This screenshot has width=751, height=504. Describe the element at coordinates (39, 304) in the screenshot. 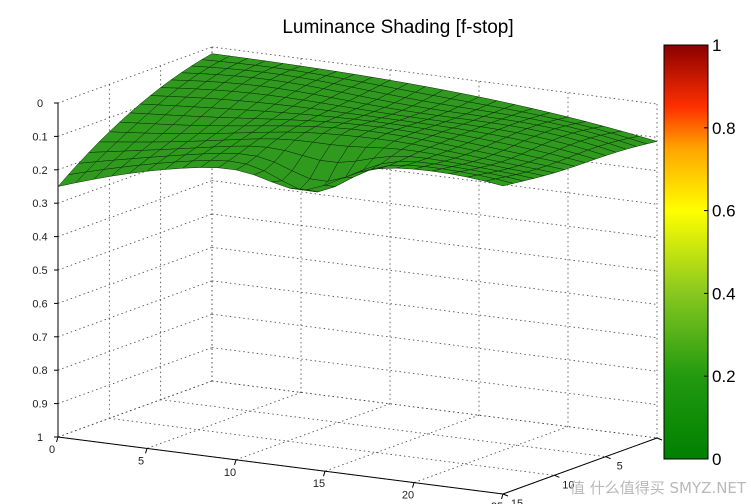

I see `z-tick-label: 0.6` at that location.